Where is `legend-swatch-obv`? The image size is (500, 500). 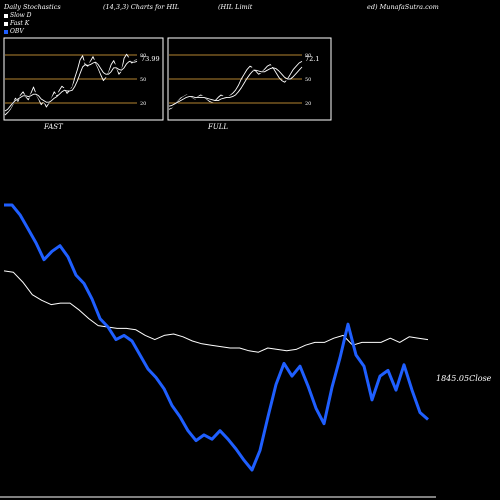
legend-swatch-obv is located at coordinates (6, 31).